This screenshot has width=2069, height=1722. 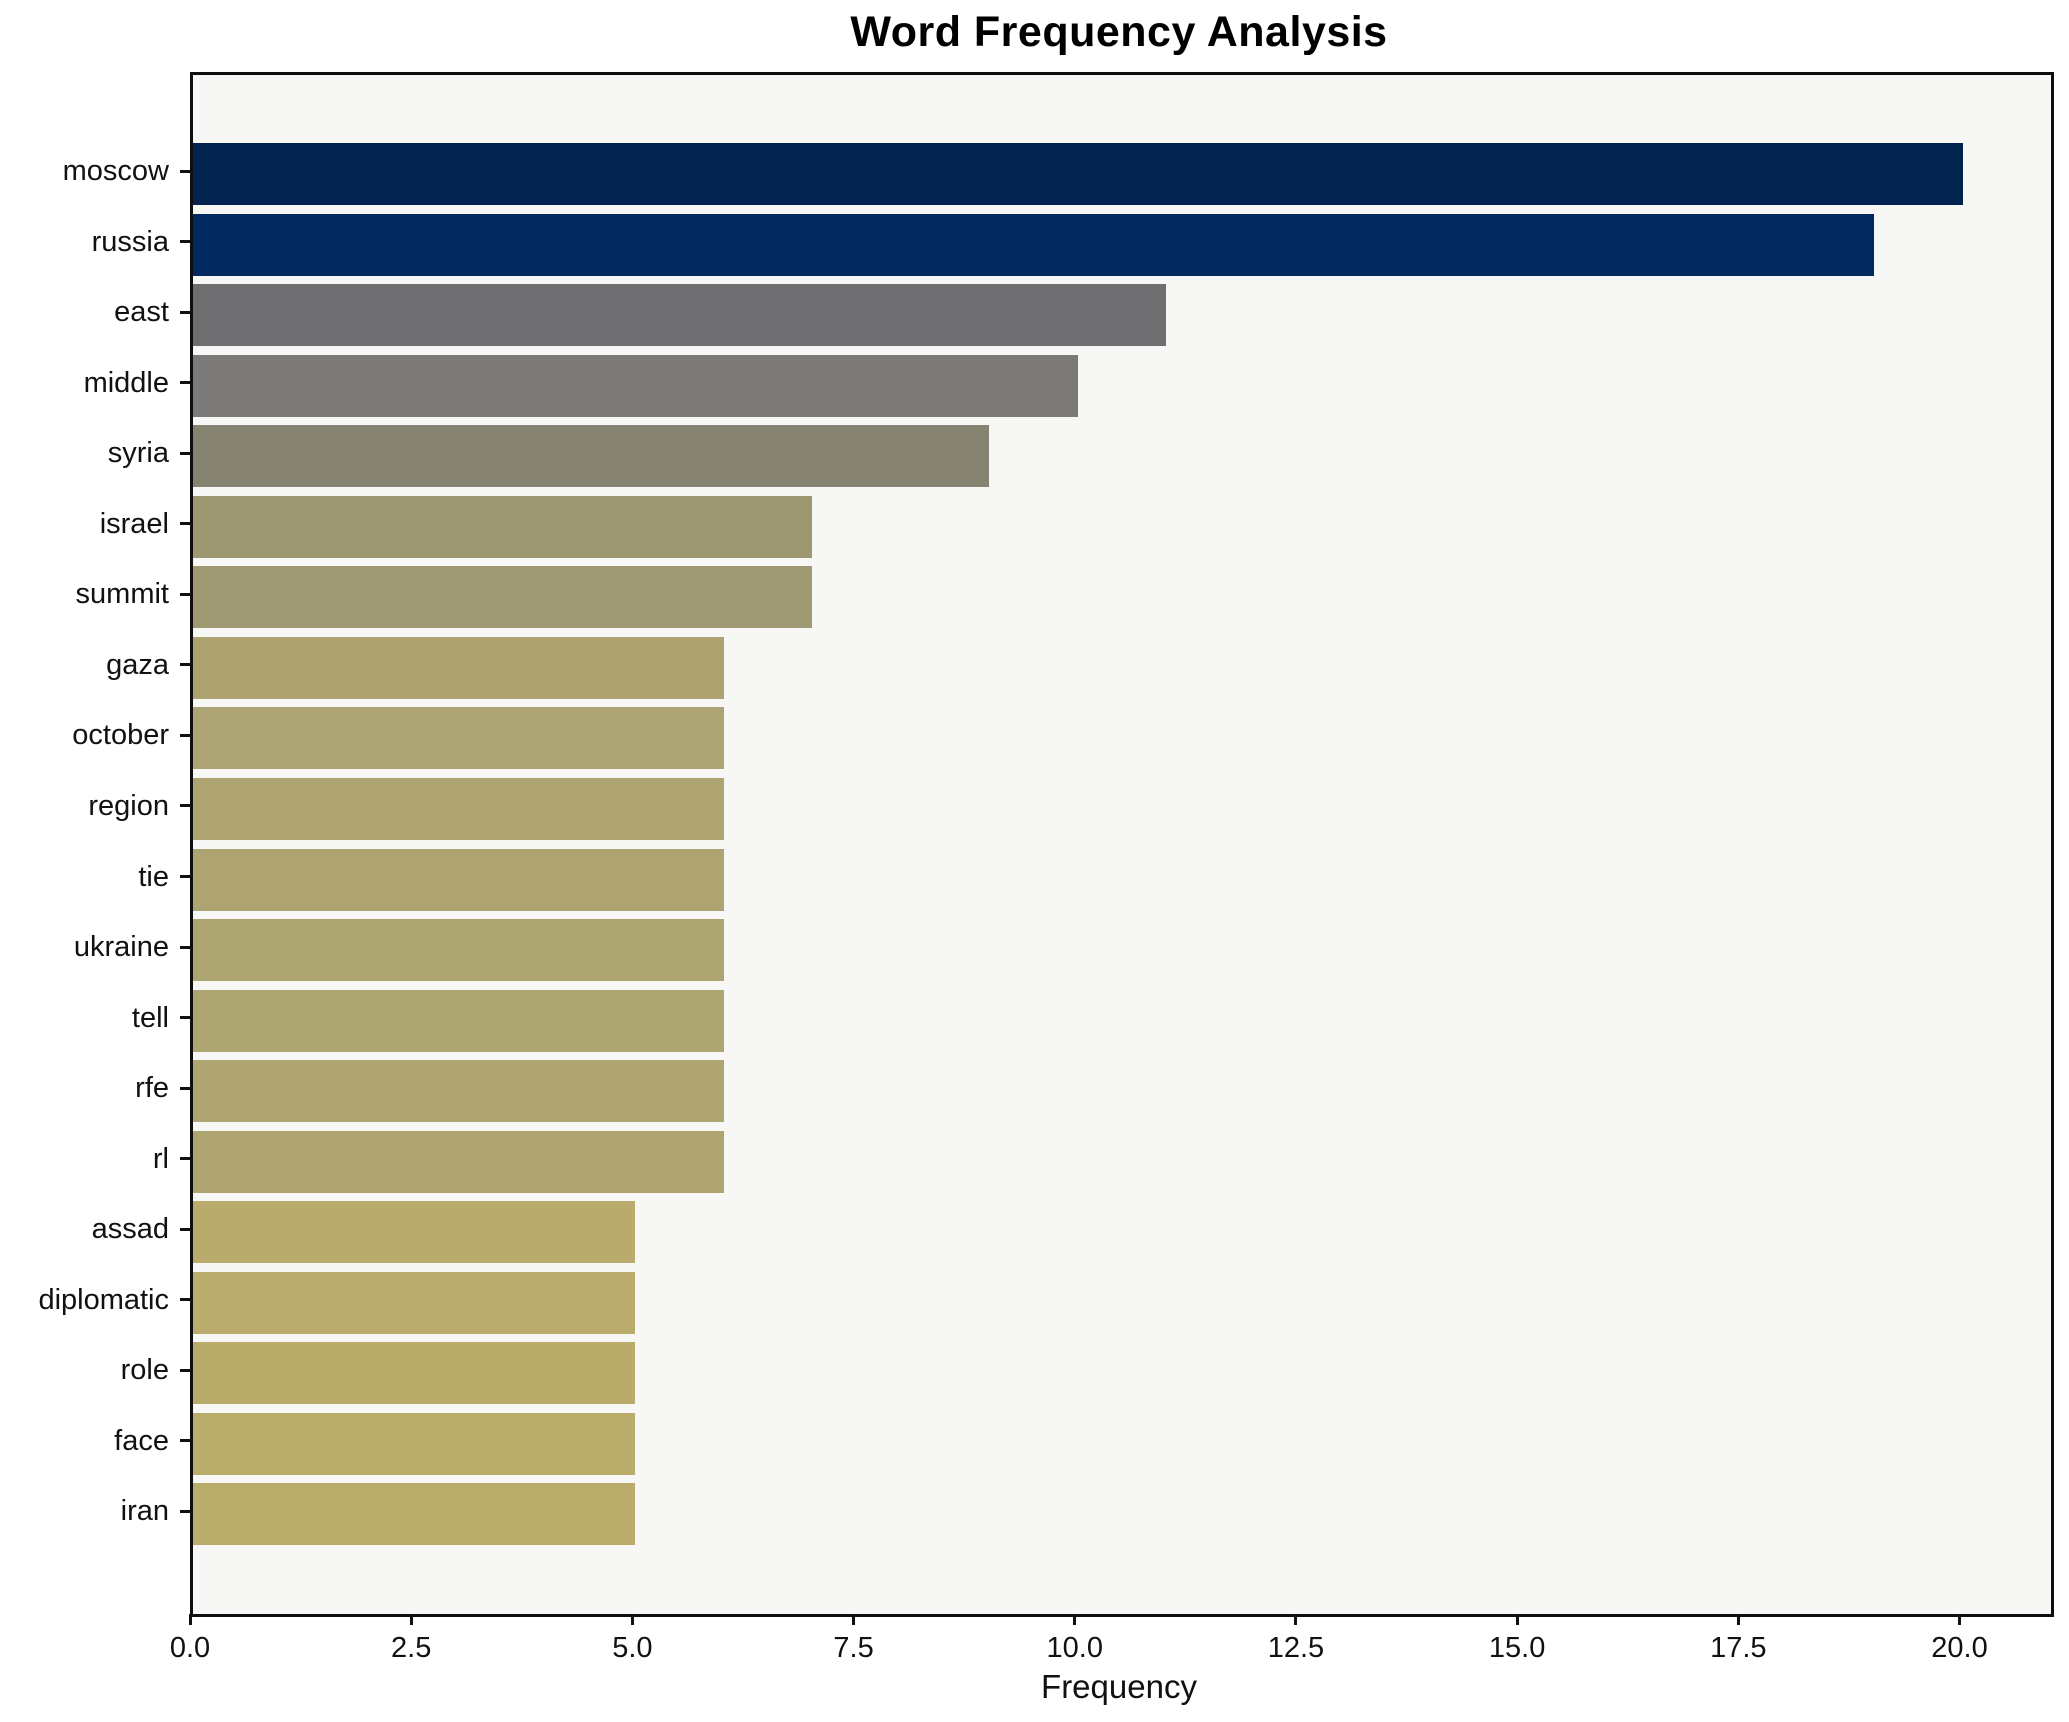 I want to click on bar-israel, so click(x=503, y=526).